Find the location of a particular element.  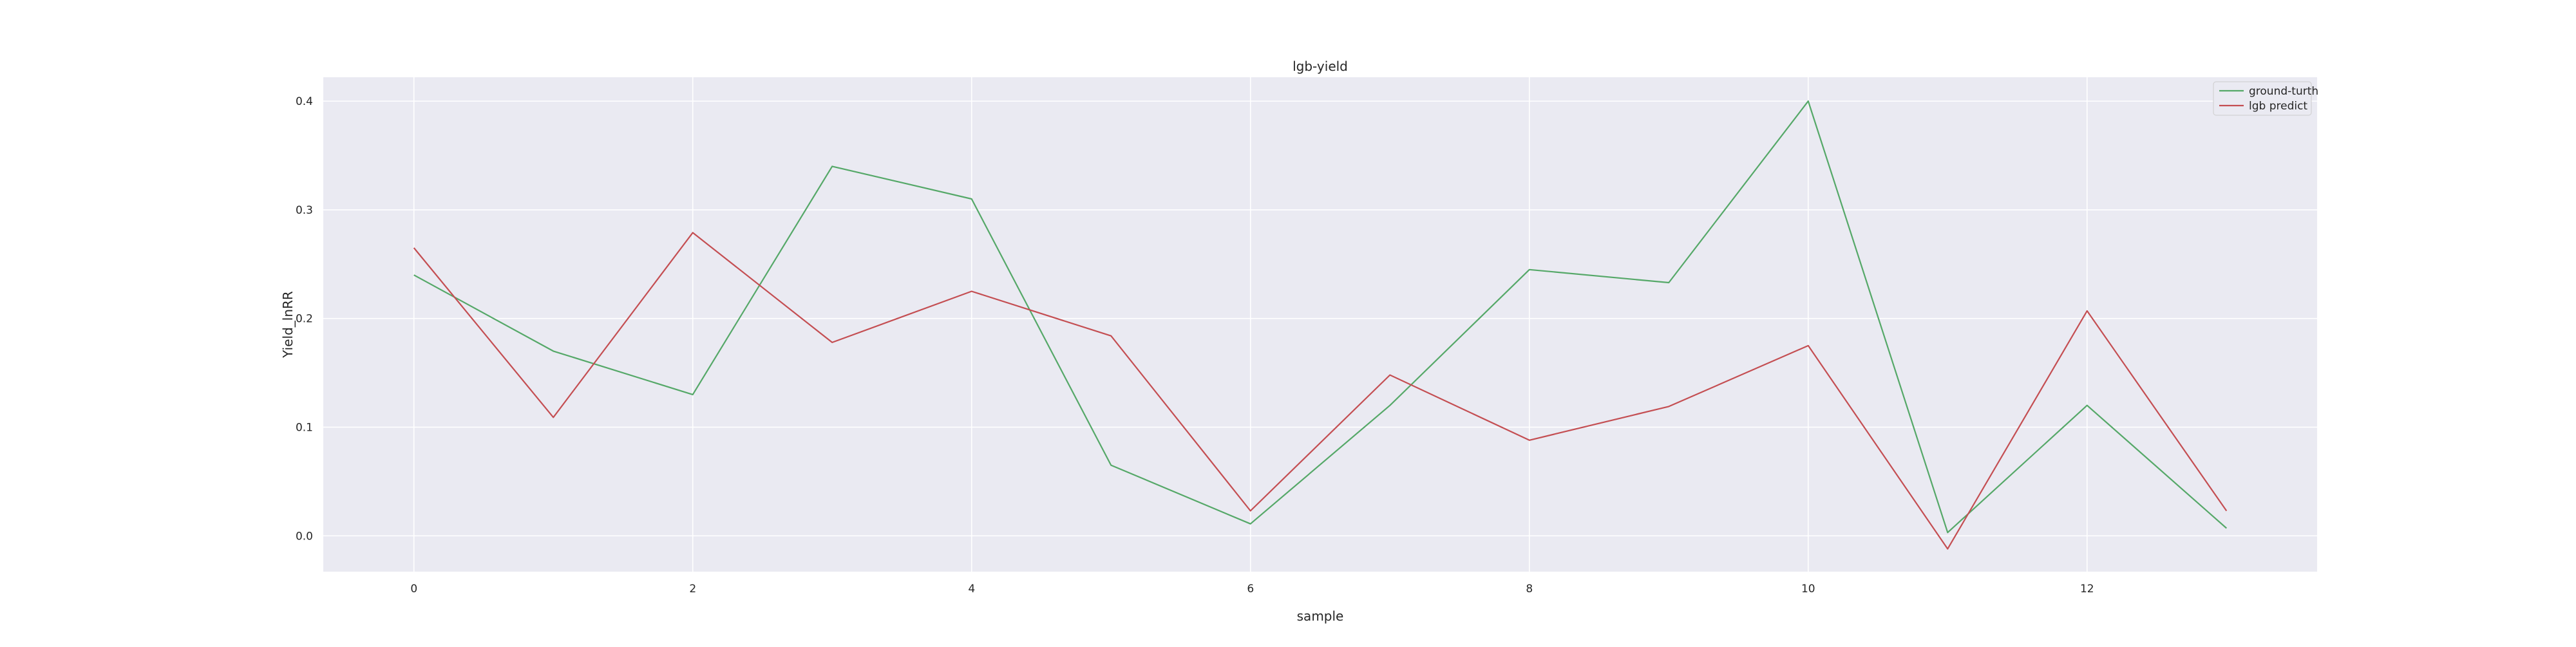

legend-label-lgb-predict: lgb predict is located at coordinates (2278, 107).